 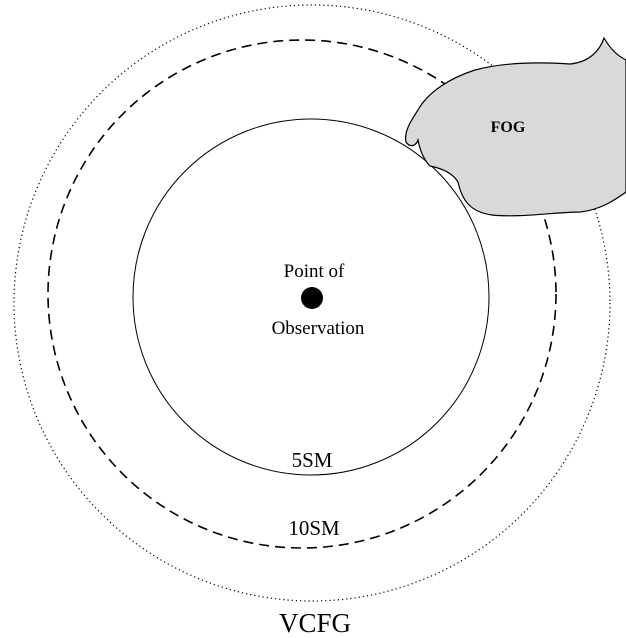 I want to click on center-label-bottom: Observation, so click(x=318, y=328).